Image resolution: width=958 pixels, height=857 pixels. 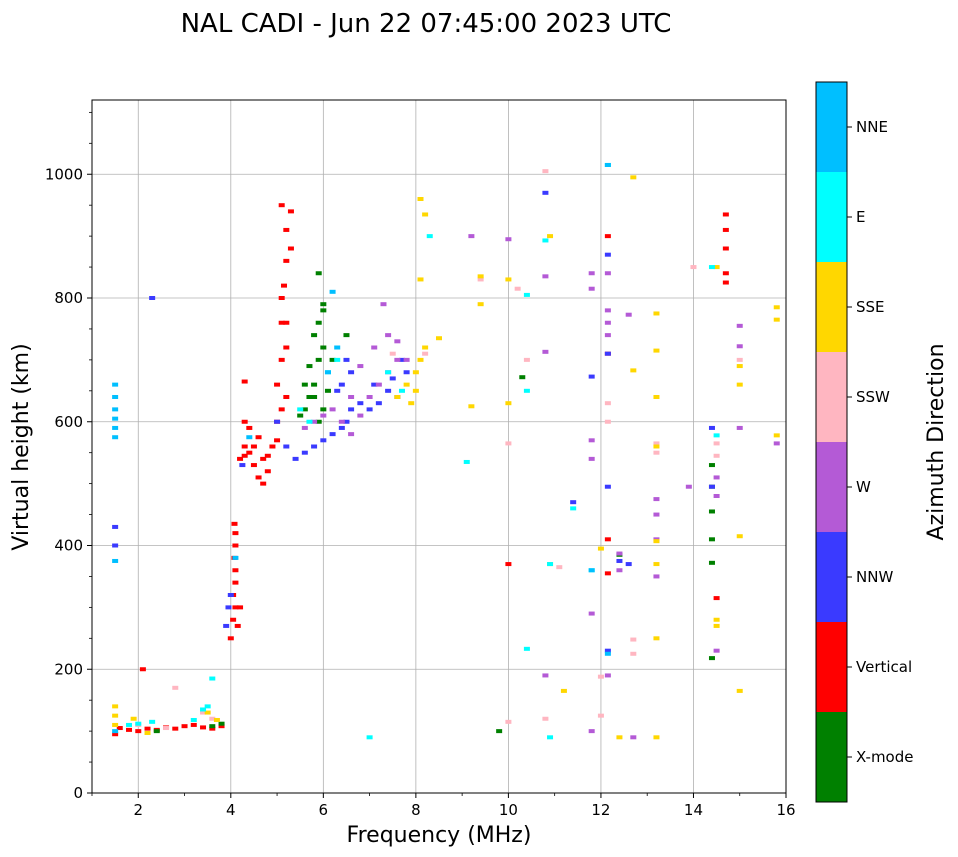 What do you see at coordinates (416, 810) in the screenshot?
I see `x-tick-label: 8` at bounding box center [416, 810].